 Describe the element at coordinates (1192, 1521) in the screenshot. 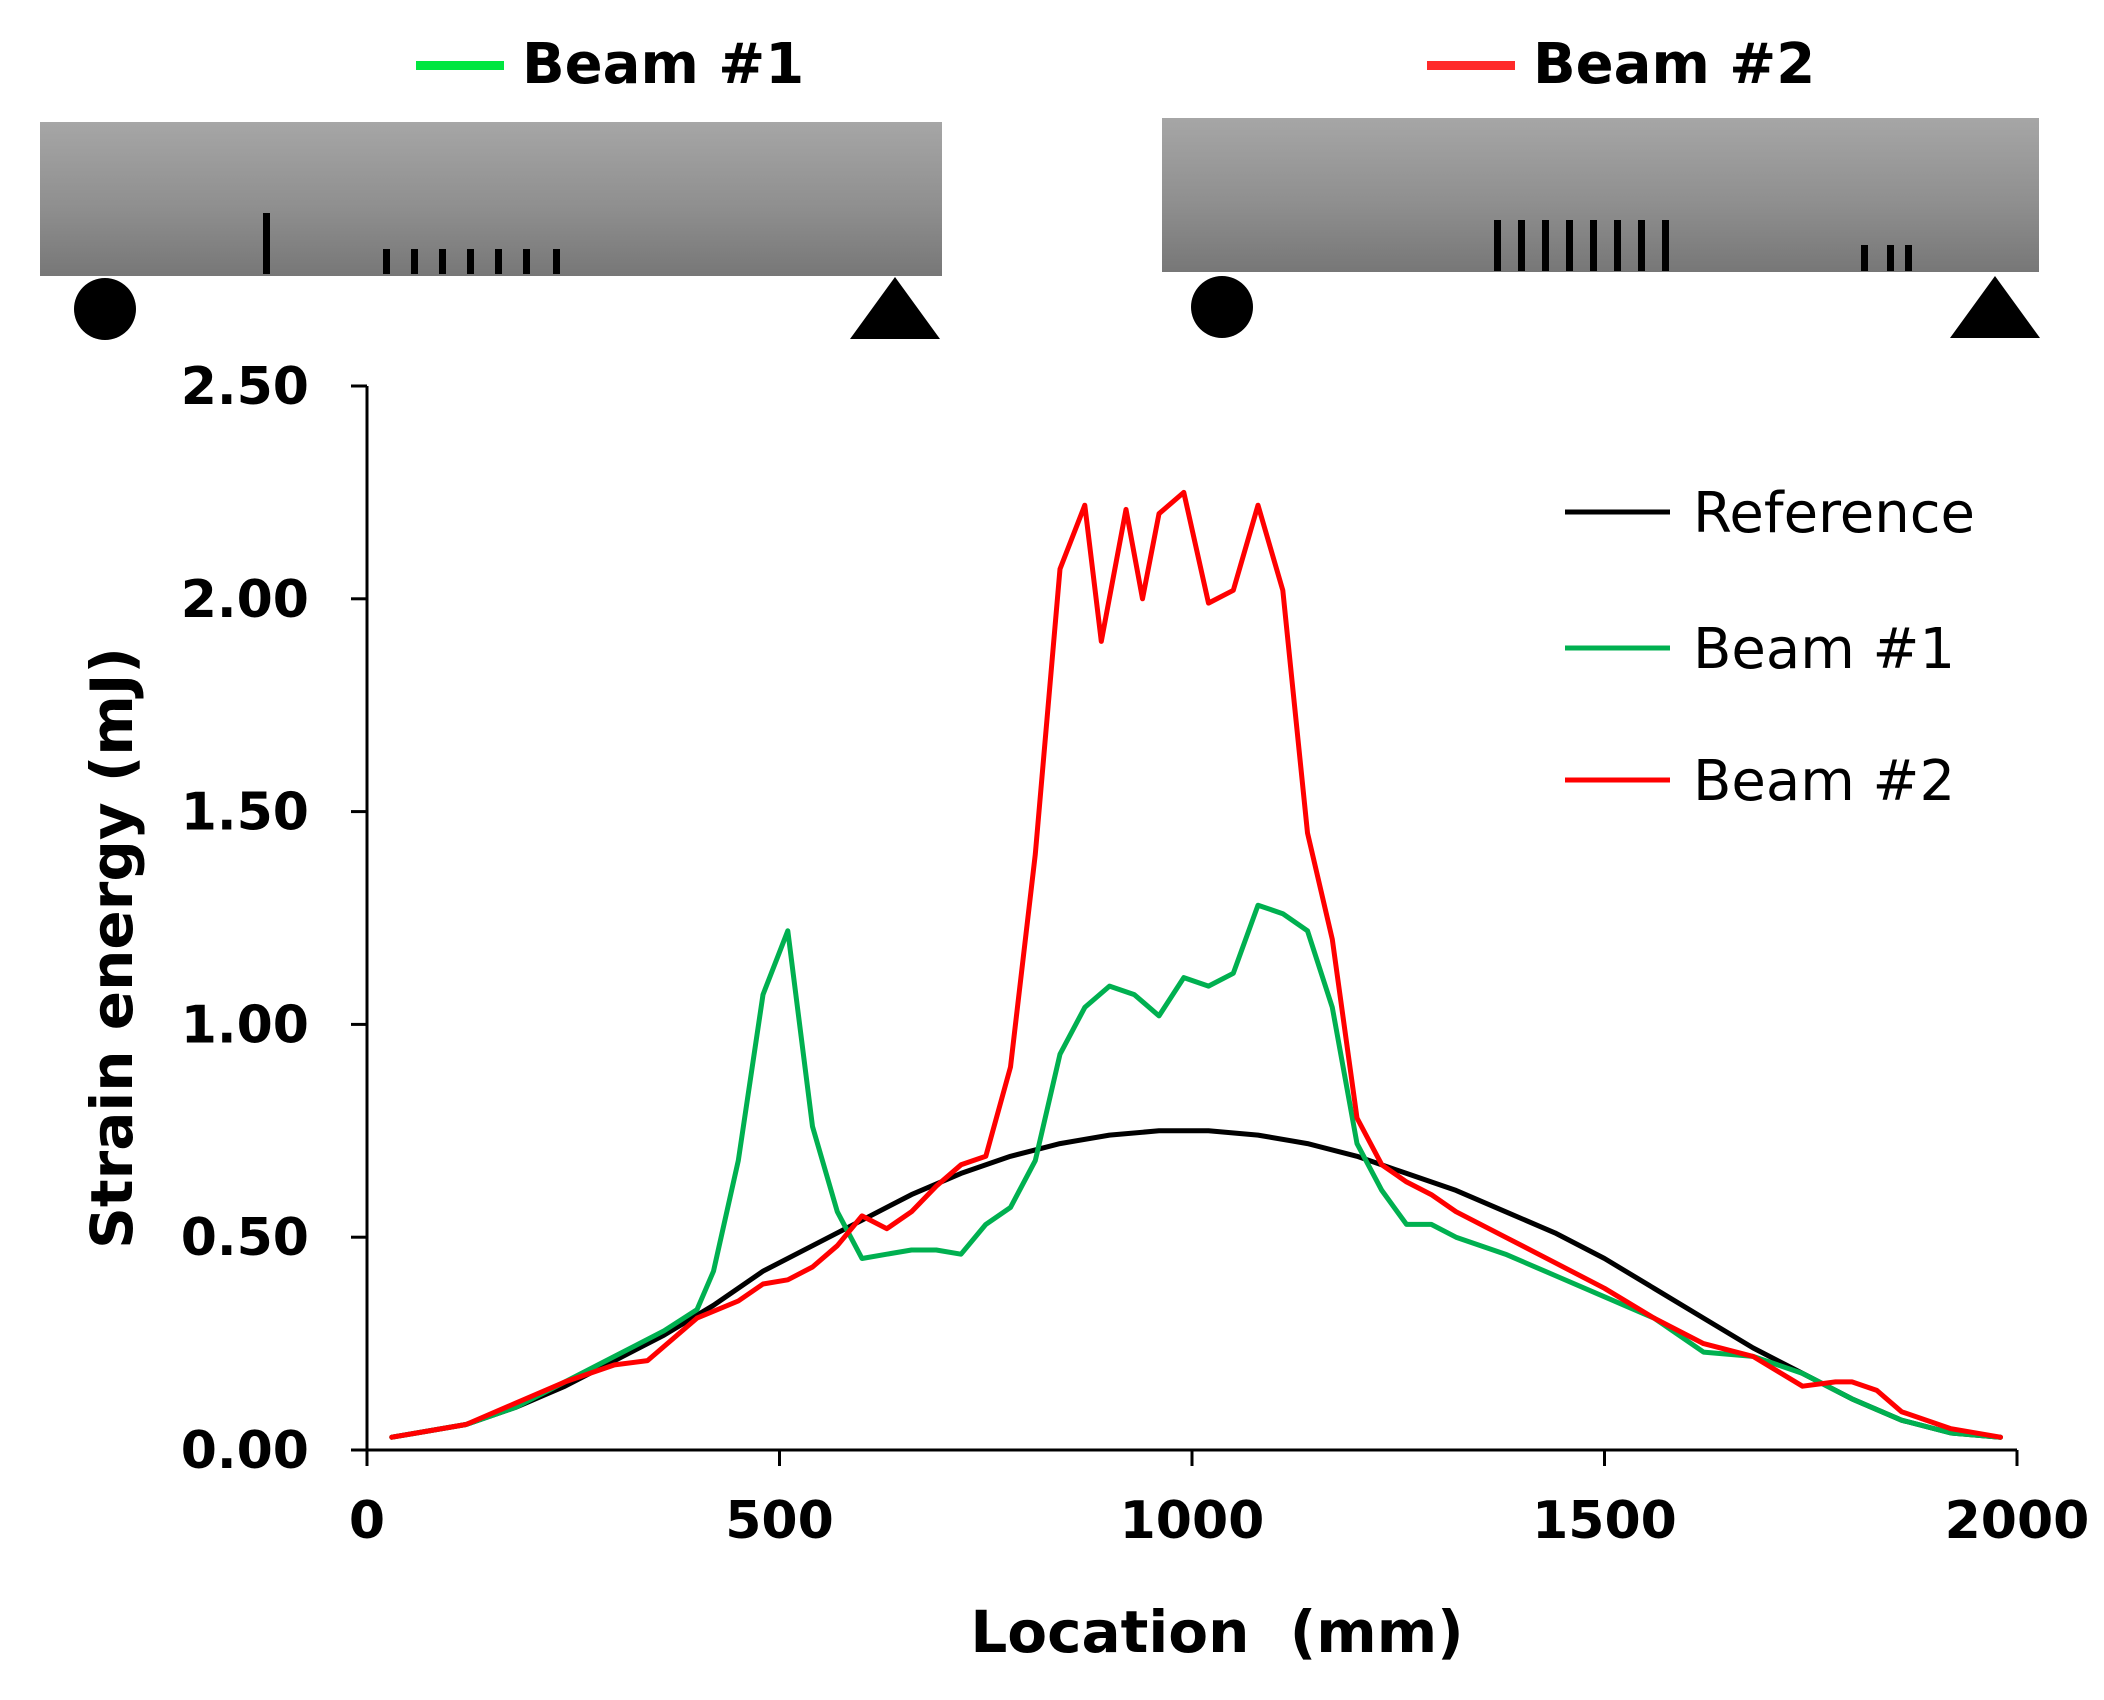

I see `x-tick-label: 1000` at that location.